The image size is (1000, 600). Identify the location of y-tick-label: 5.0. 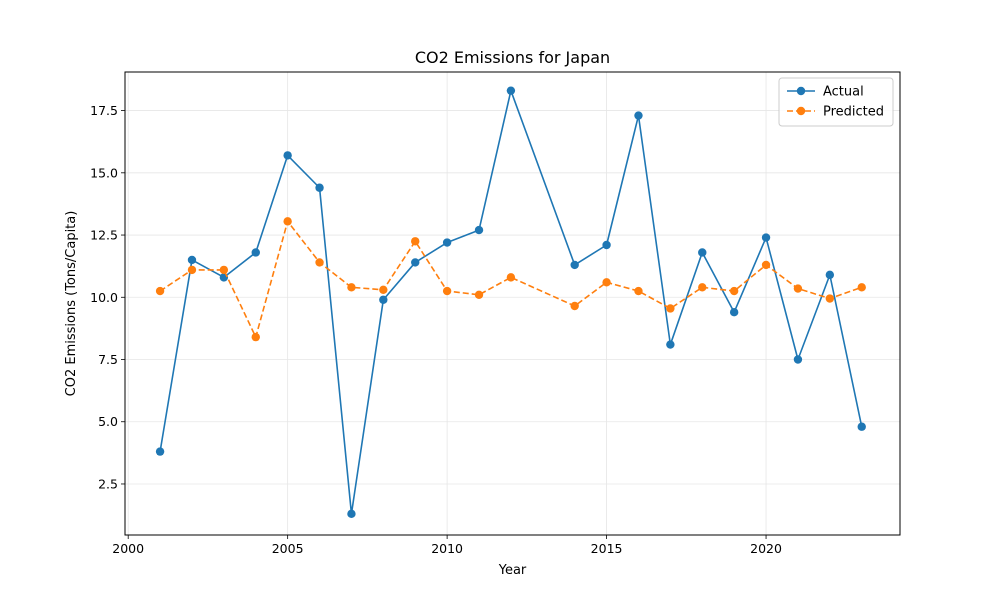
(108, 421).